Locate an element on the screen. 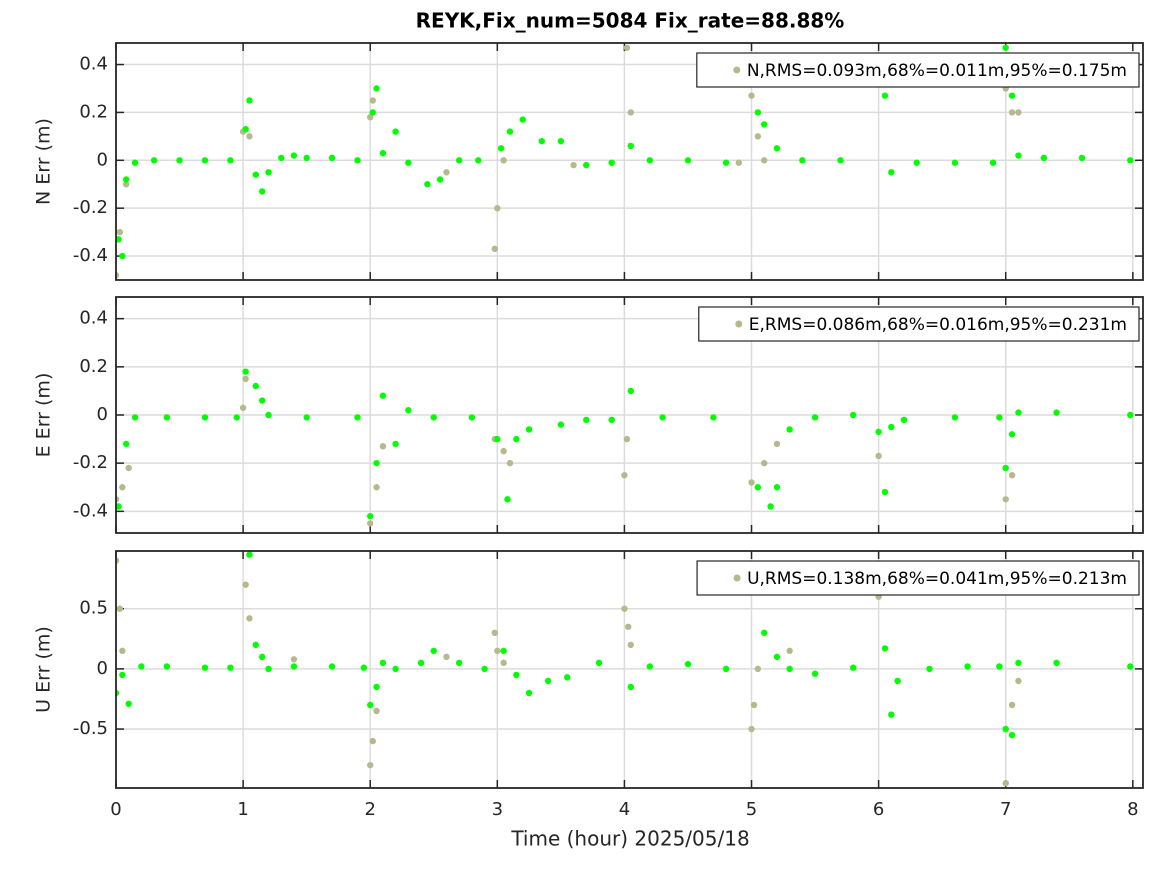 This screenshot has height=875, width=1167. legend: U,RMS=0.138m,68%=0.041m,95%=0.213m is located at coordinates (918, 578).